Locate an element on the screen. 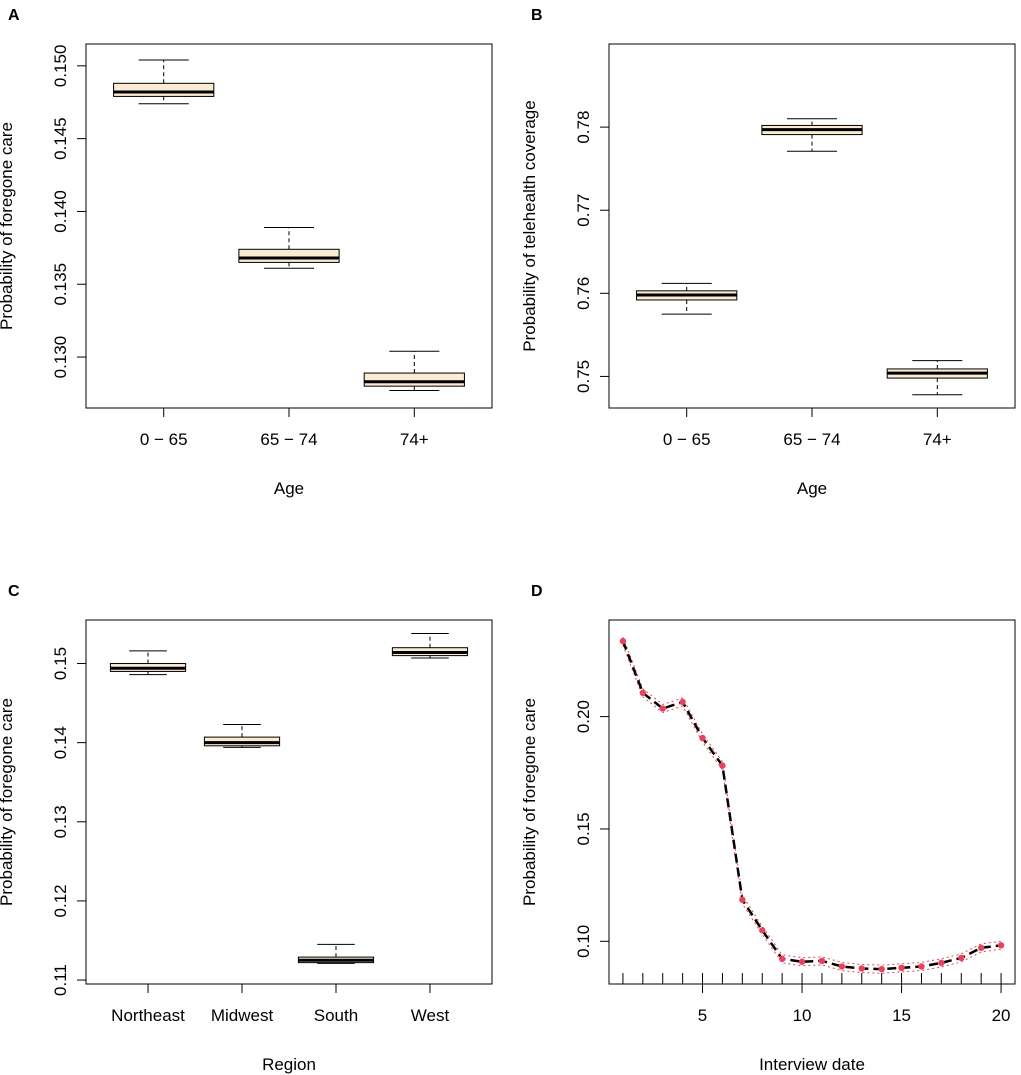  panel-letter: C is located at coordinates (14, 591).